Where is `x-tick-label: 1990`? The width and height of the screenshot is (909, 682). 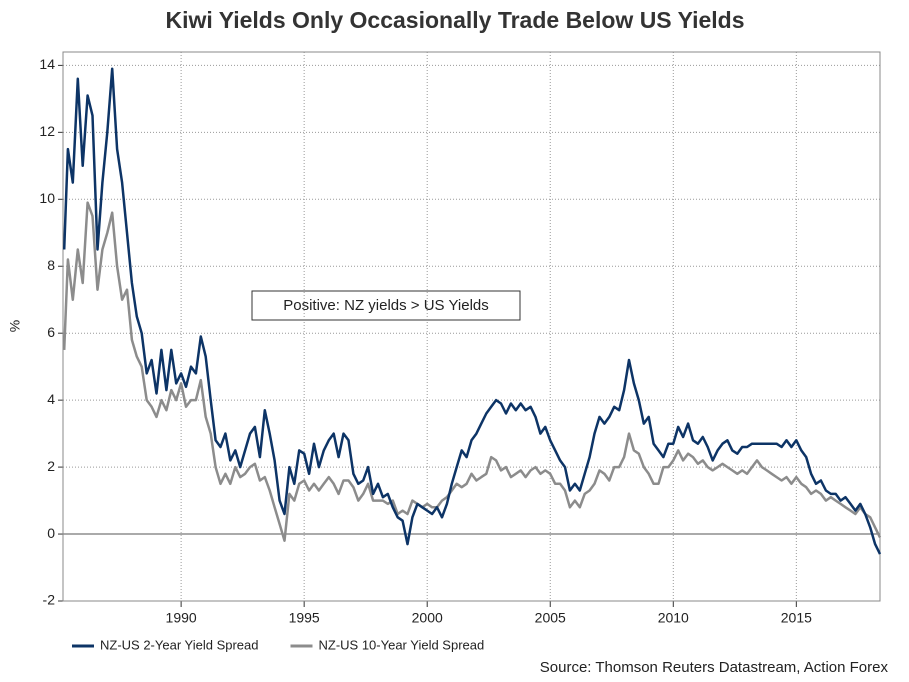
x-tick-label: 1990 is located at coordinates (181, 618).